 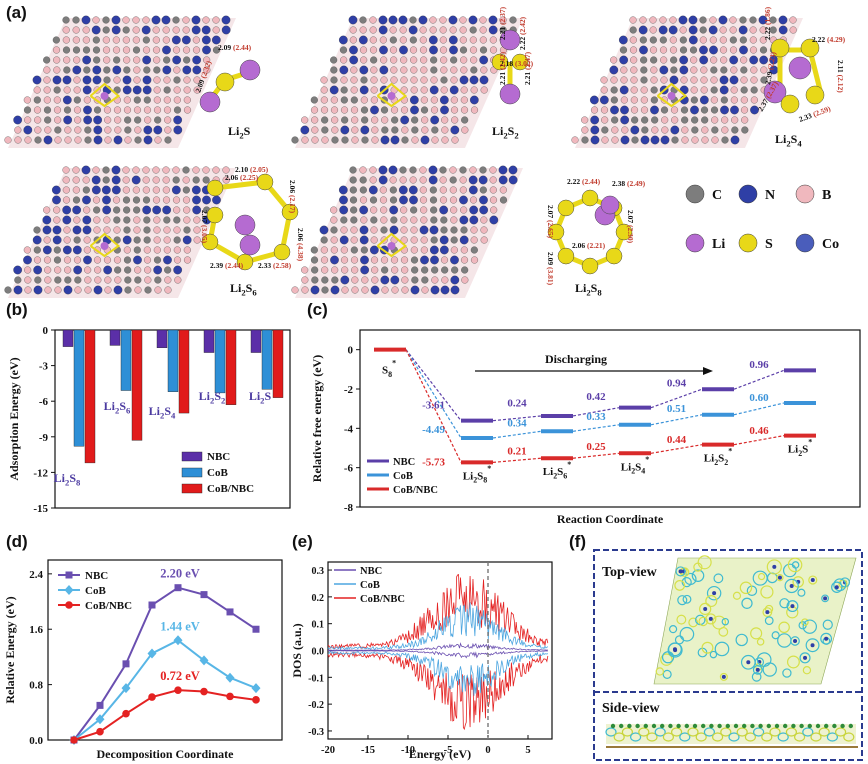 I want to click on energy-value-label: -5.73, so click(x=433, y=462).